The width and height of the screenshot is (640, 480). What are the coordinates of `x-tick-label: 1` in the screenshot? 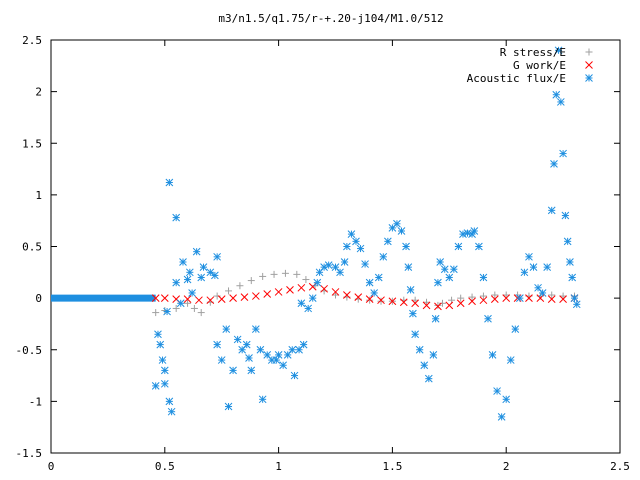 It's located at (278, 466).